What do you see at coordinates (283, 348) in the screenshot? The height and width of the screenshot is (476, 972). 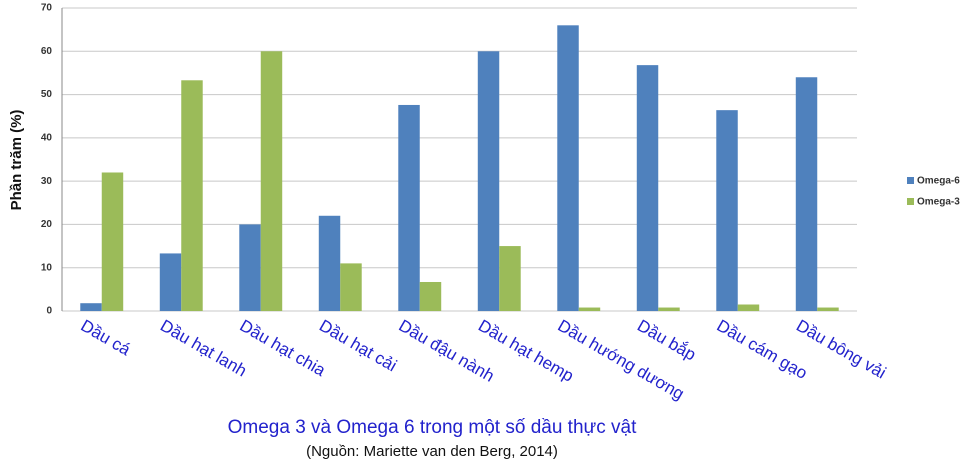 I see `x-tick-label: Dầu hạt chia` at bounding box center [283, 348].